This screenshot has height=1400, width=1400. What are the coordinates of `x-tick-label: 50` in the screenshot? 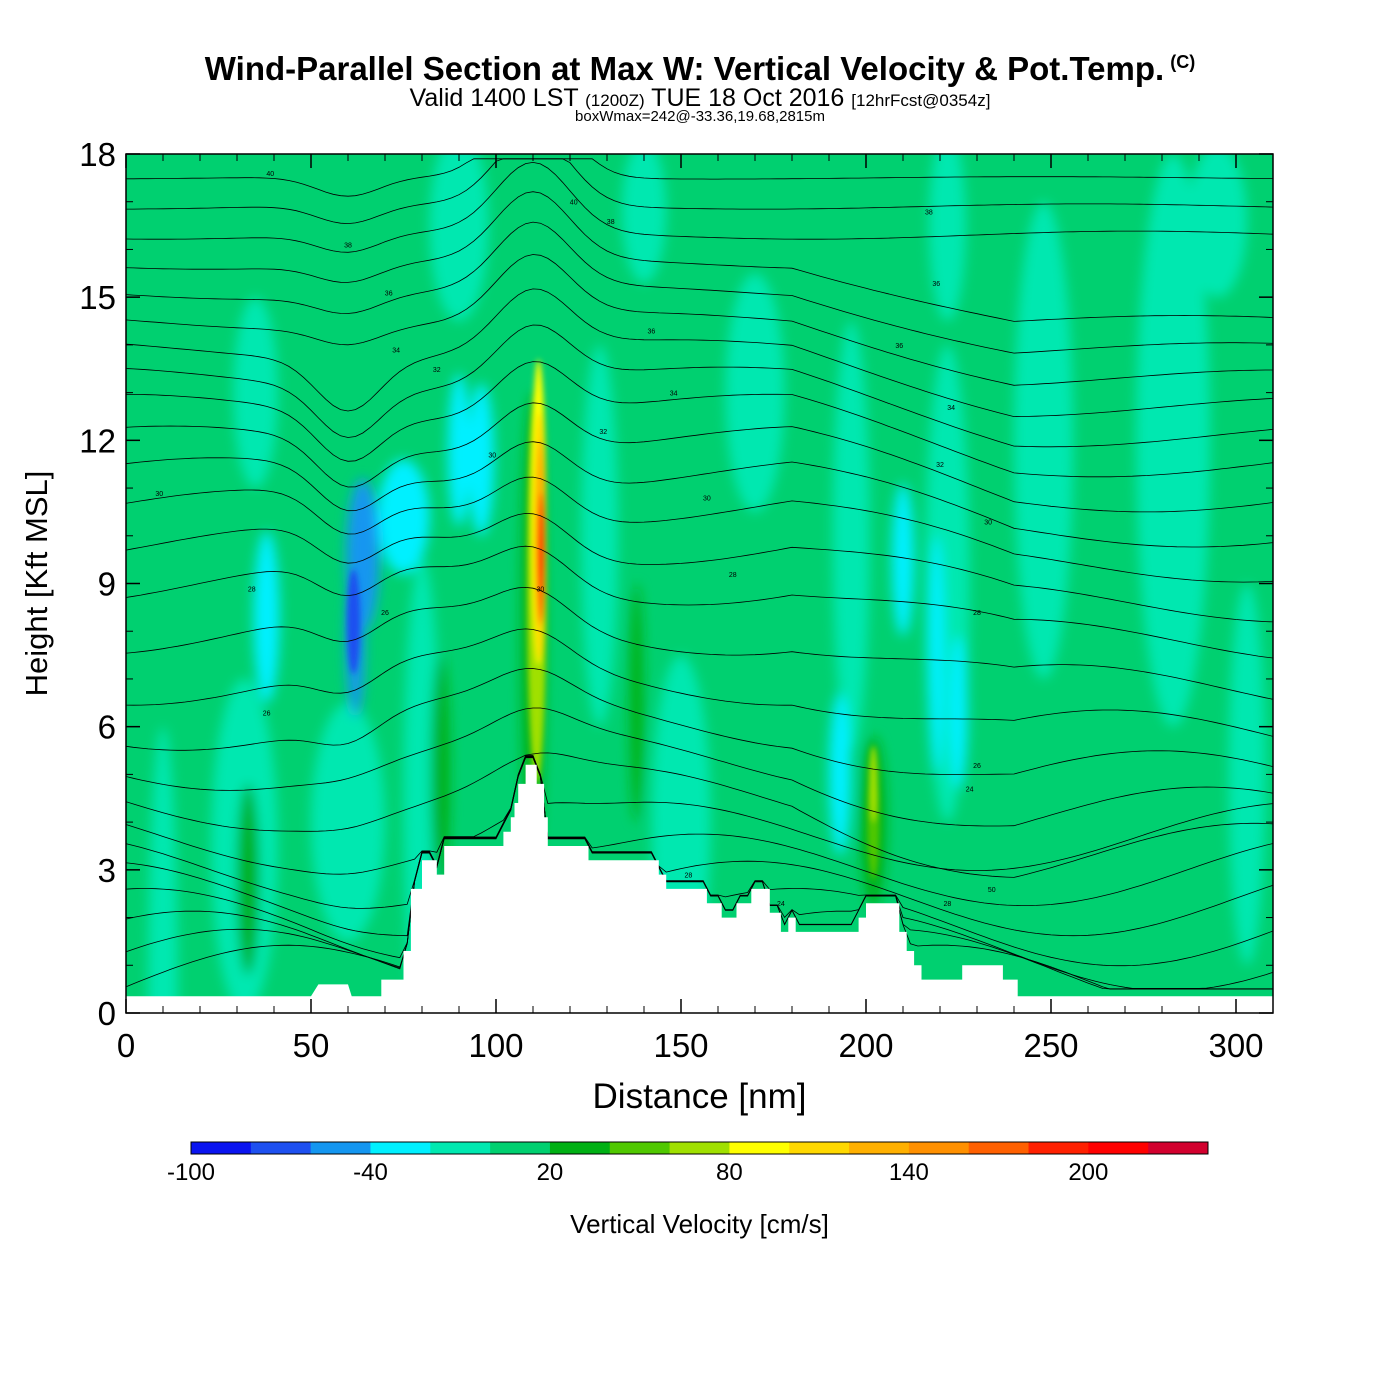 It's located at (311, 1045).